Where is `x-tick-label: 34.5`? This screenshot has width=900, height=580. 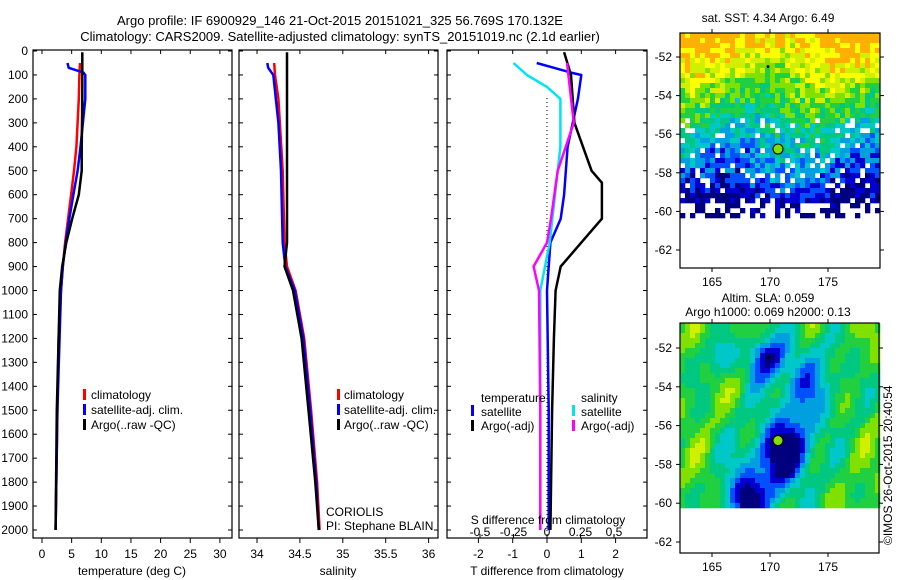
x-tick-label: 34.5 is located at coordinates (300, 554).